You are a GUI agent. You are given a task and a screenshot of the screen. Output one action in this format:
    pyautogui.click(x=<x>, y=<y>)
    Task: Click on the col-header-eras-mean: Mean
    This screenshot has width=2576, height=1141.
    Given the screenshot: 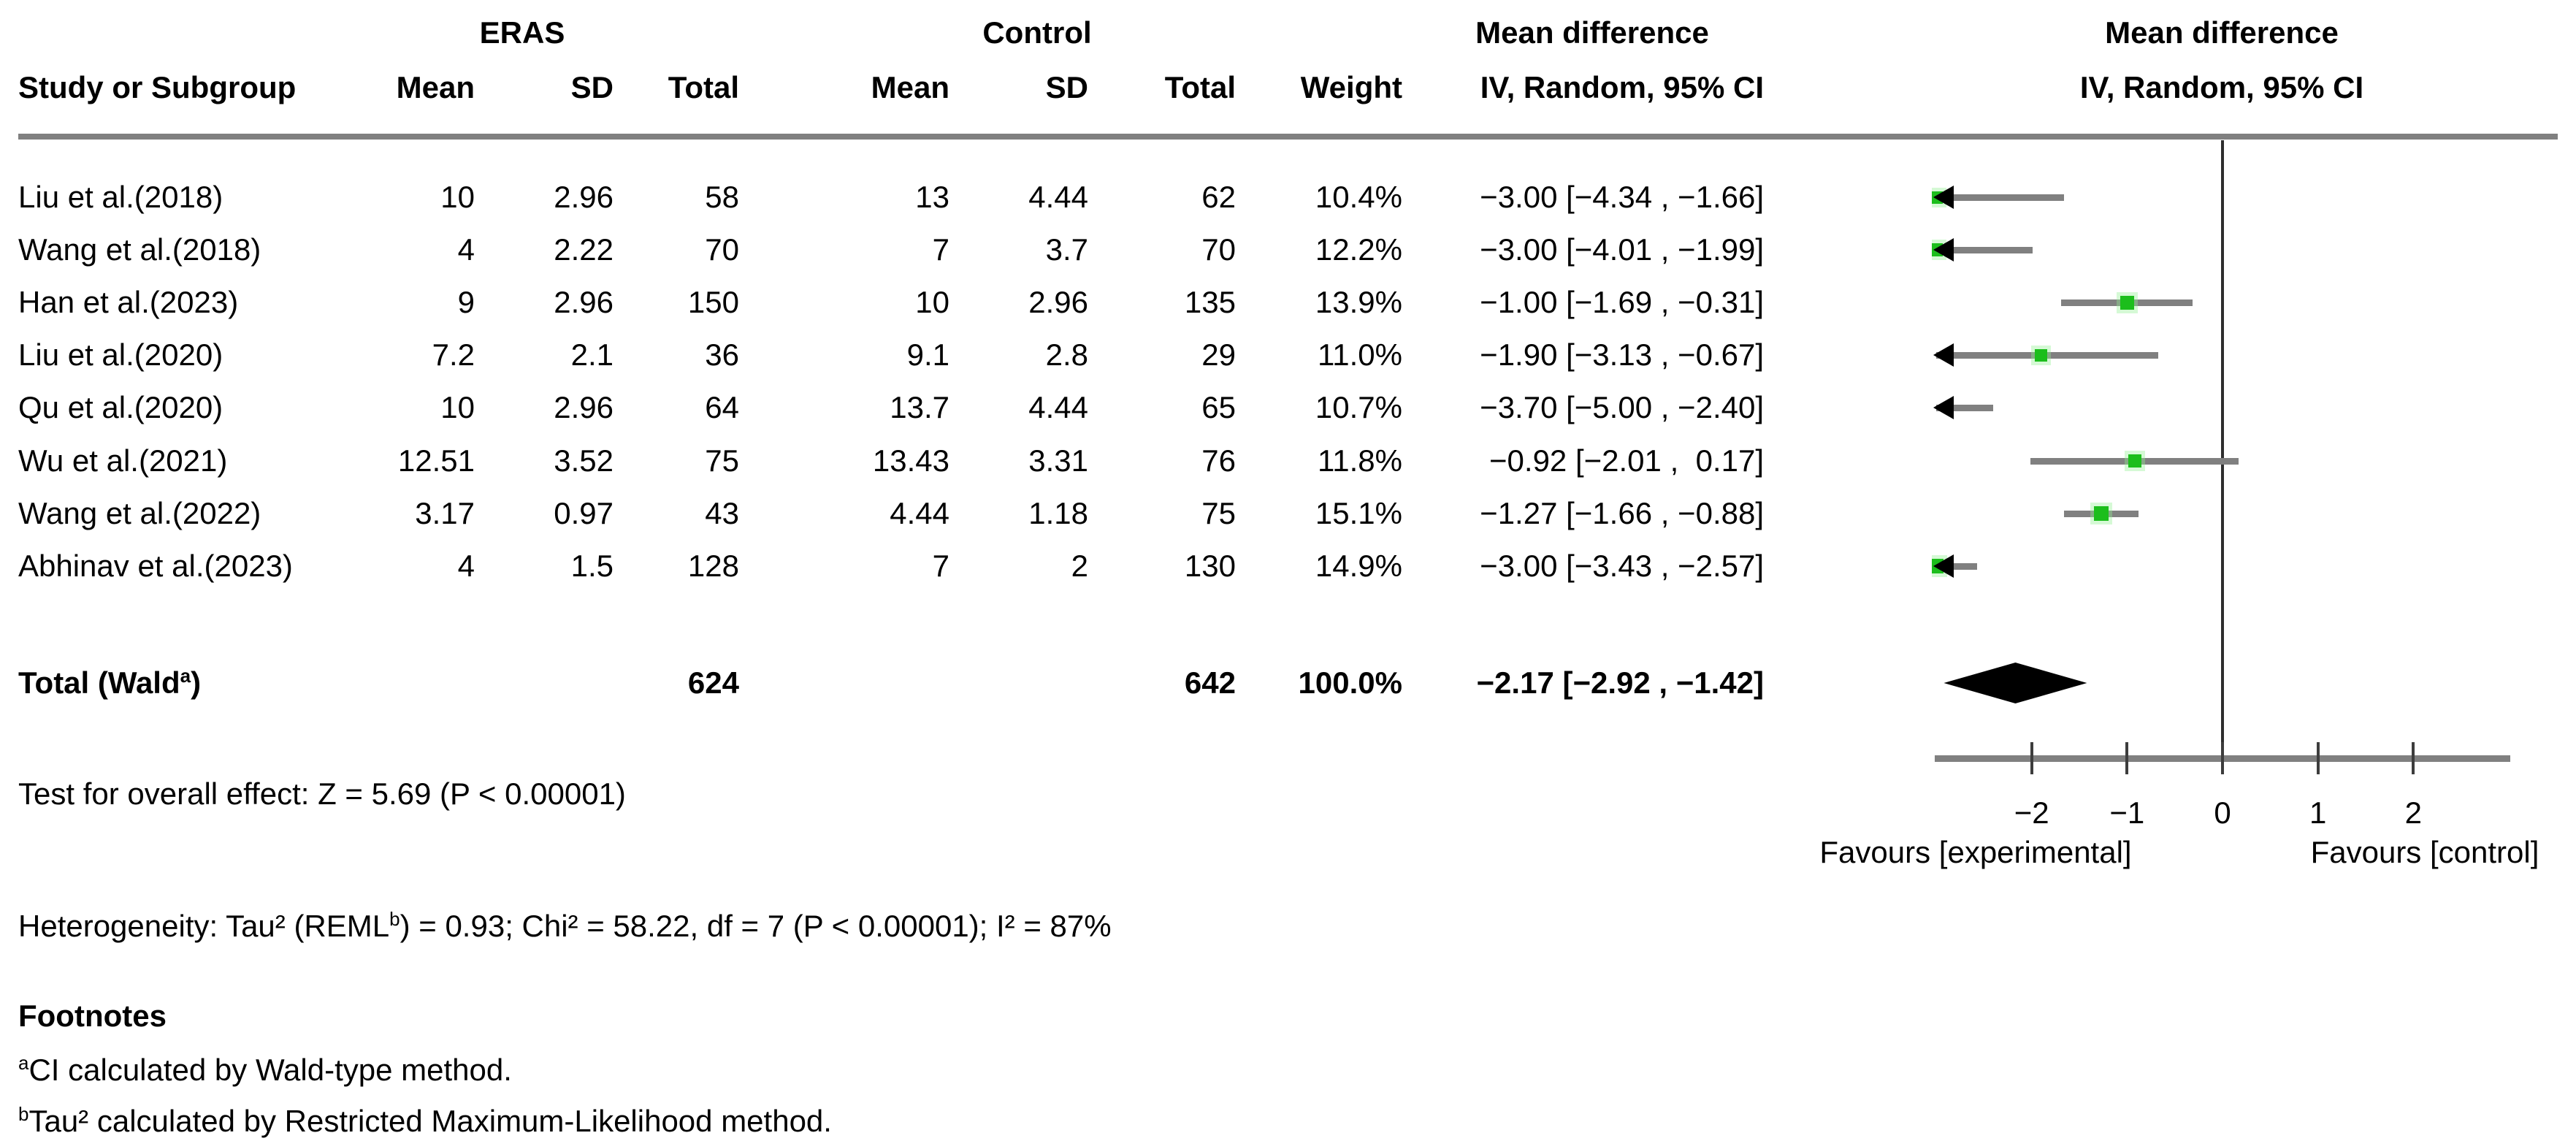 What is the action you would take?
    pyautogui.click(x=435, y=87)
    